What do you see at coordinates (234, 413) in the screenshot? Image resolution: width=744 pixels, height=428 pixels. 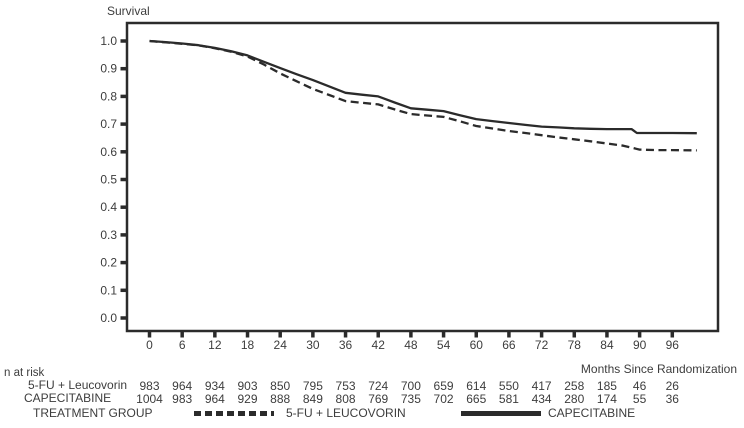 I see `legend-dashed-line-swatch` at bounding box center [234, 413].